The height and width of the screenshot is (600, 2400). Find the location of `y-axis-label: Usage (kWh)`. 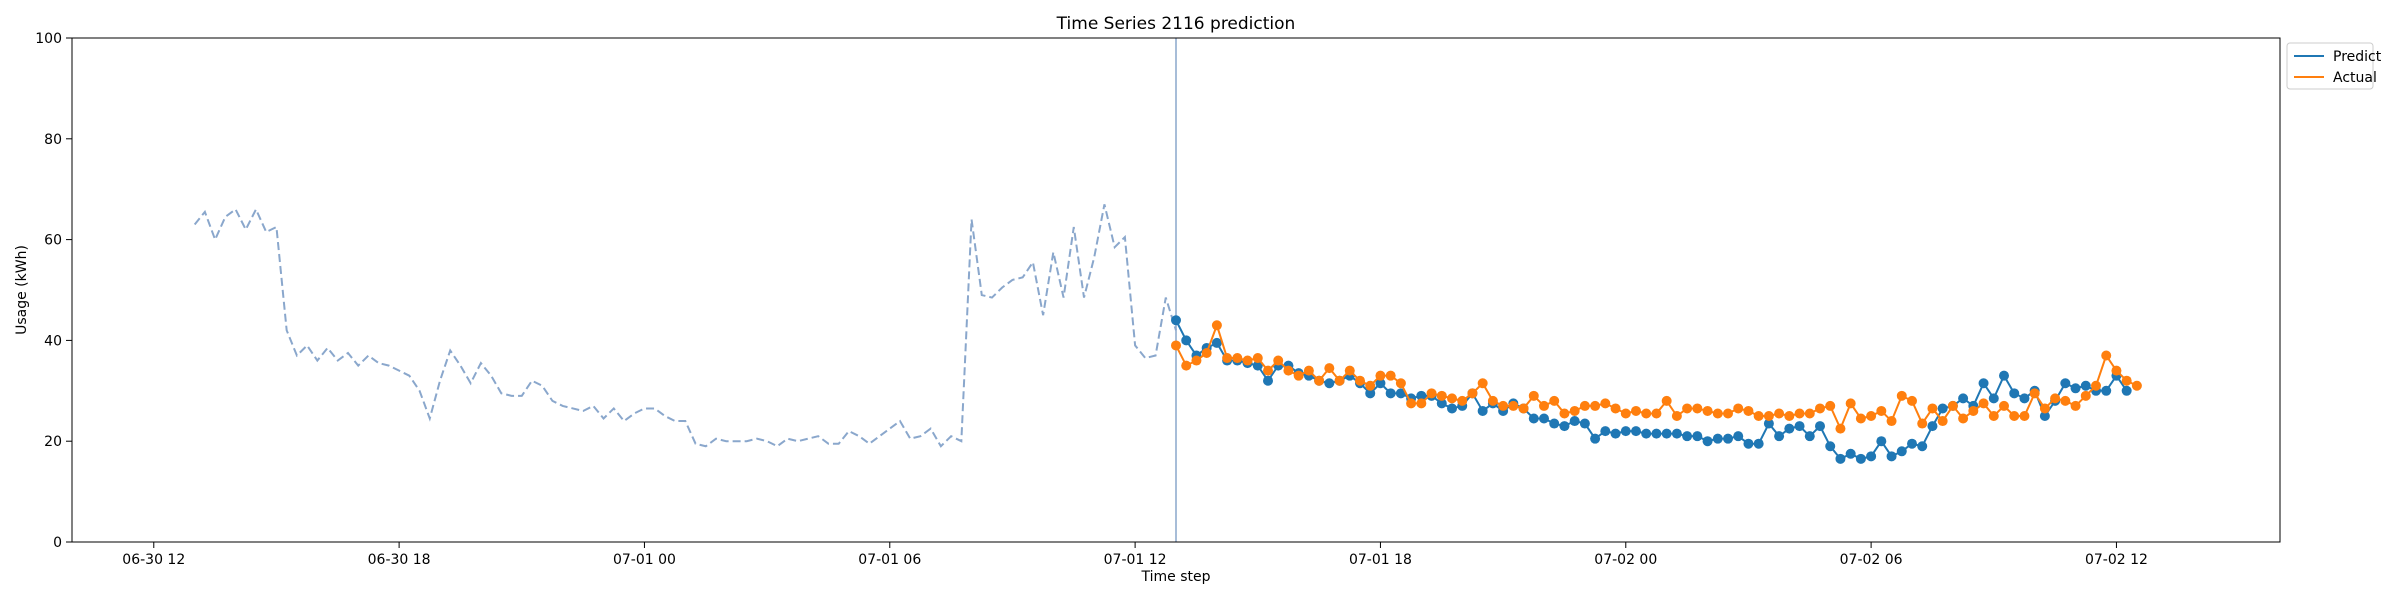

y-axis-label: Usage (kWh) is located at coordinates (22, 290).